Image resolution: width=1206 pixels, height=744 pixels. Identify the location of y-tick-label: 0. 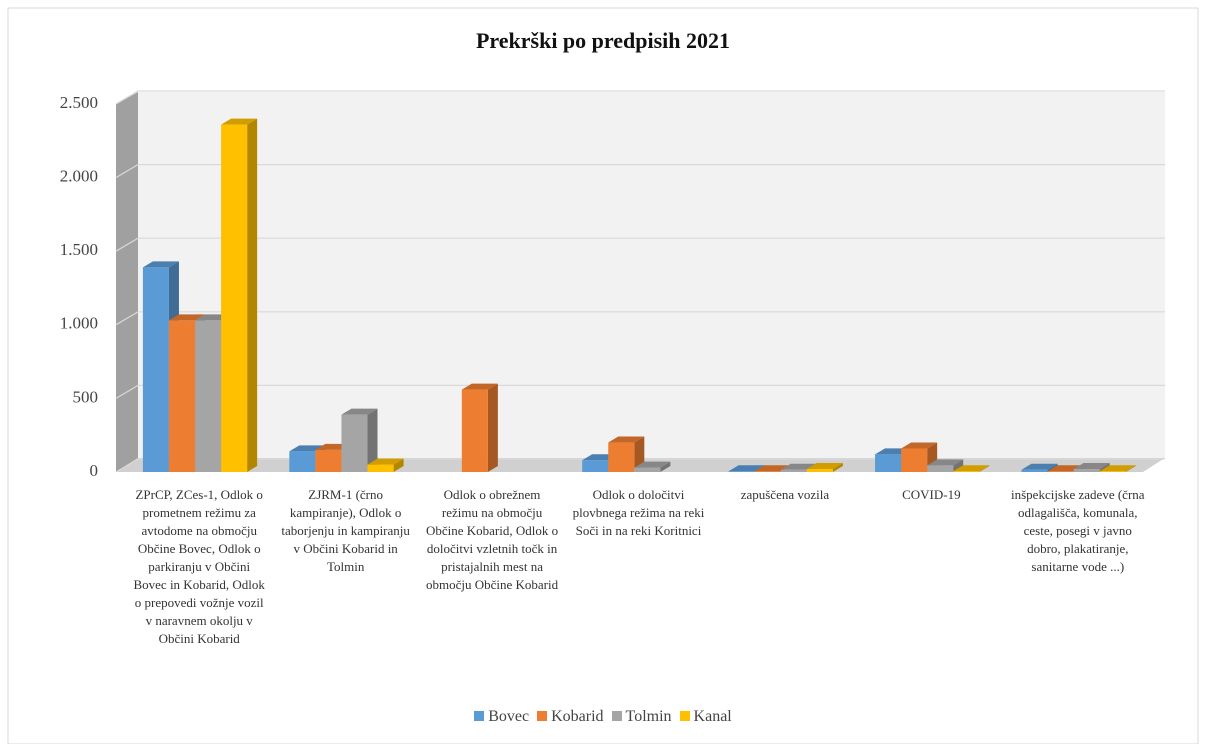
(94, 470).